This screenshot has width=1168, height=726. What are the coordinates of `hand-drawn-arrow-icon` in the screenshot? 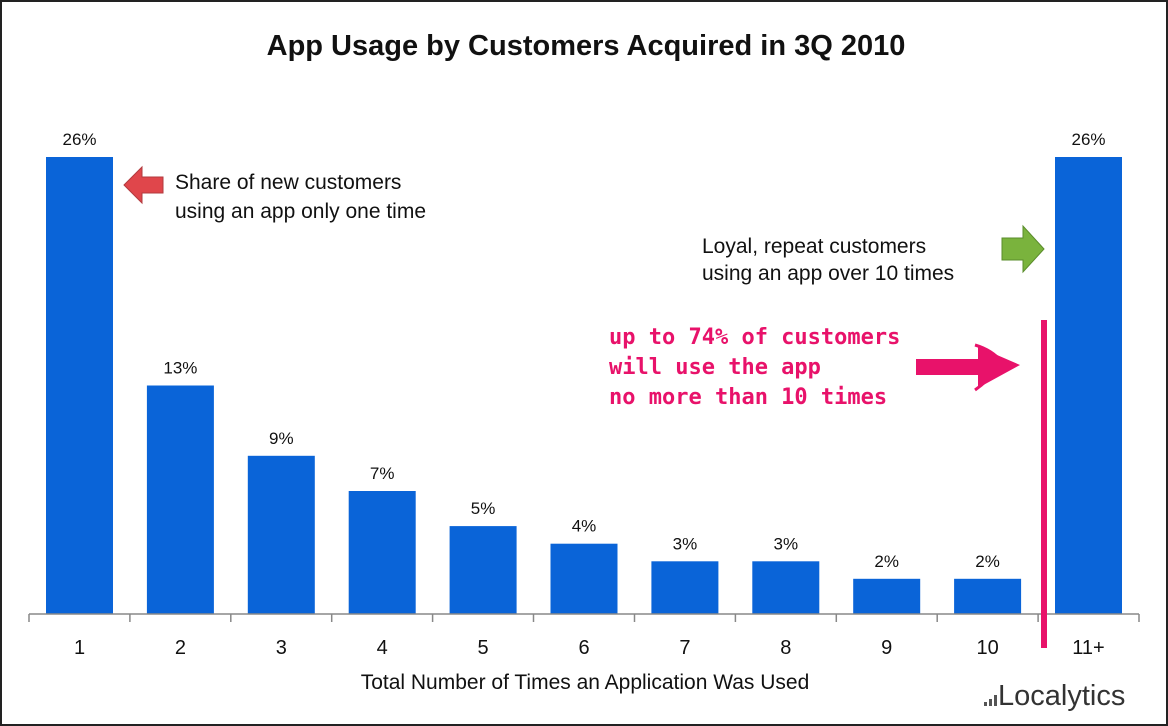 It's located at (968, 367).